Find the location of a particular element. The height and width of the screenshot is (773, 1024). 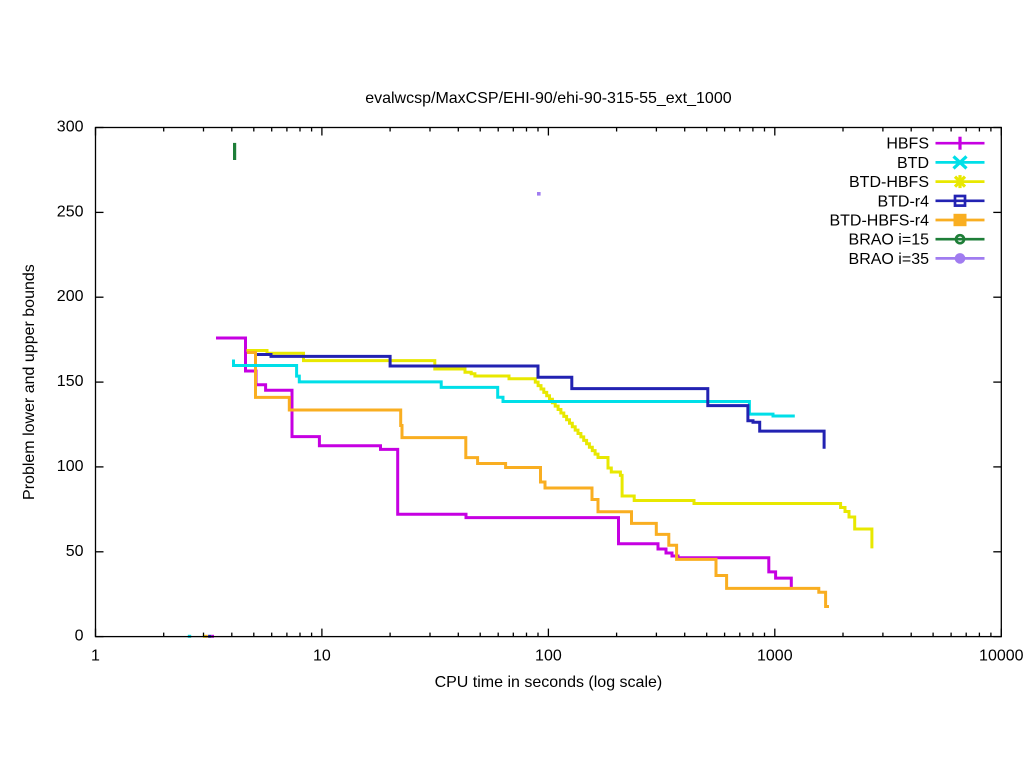

svg-text: Problem lower and upper bounds is located at coordinates (29, 382).